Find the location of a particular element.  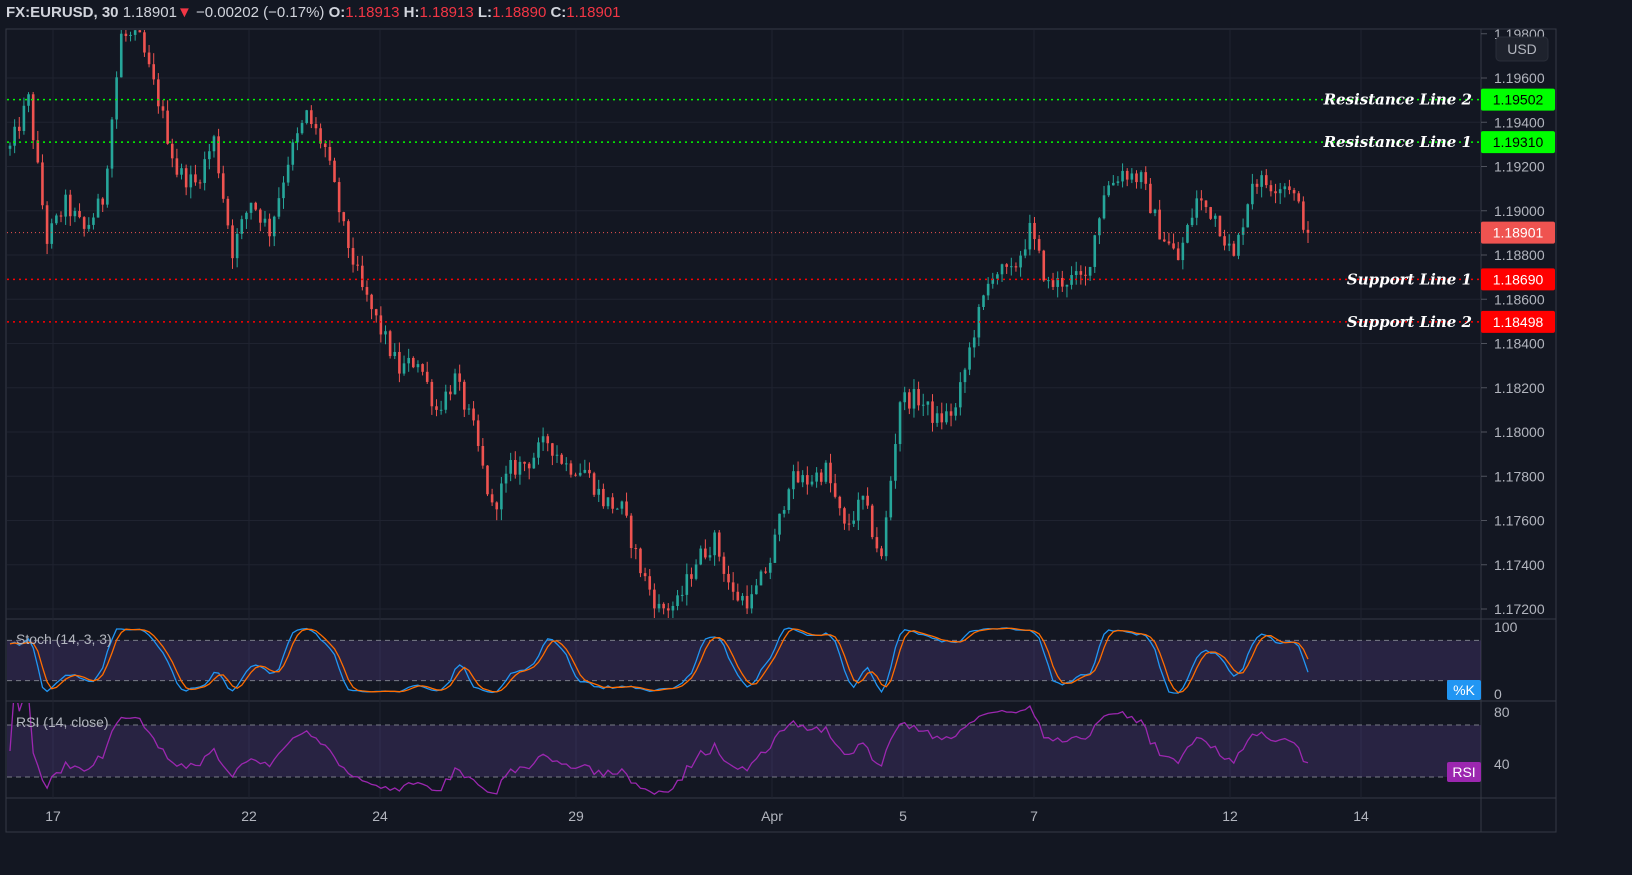

stoch-badge is located at coordinates (1464, 690).